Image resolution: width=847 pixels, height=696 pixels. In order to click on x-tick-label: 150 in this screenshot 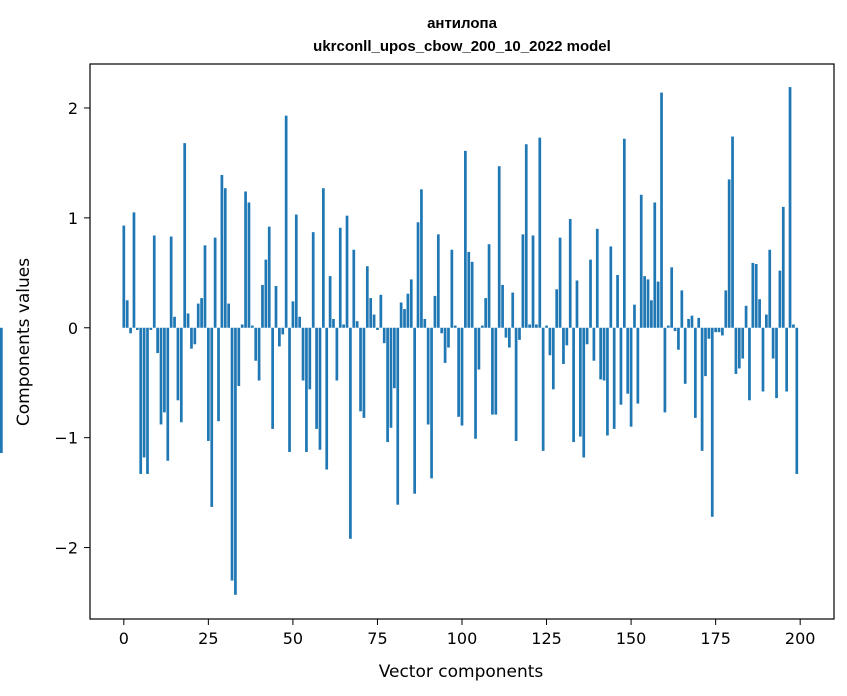, I will do `click(631, 638)`.